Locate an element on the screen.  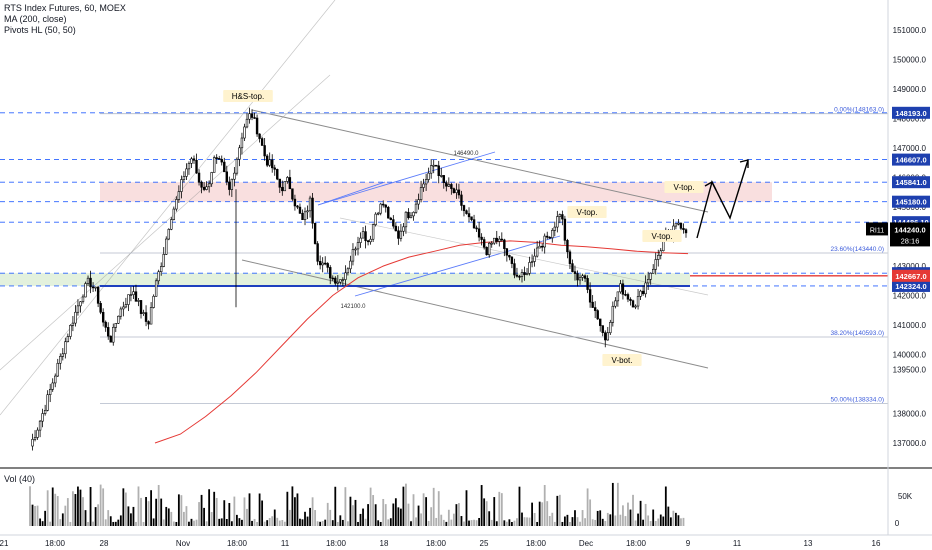
symbol-badge is located at coordinates (877, 229).